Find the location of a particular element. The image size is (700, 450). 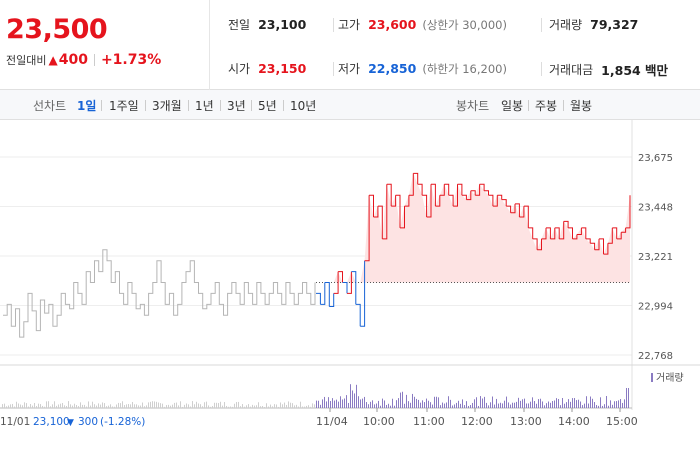

tab-weekly-candle: 주봉 is located at coordinates (546, 106).